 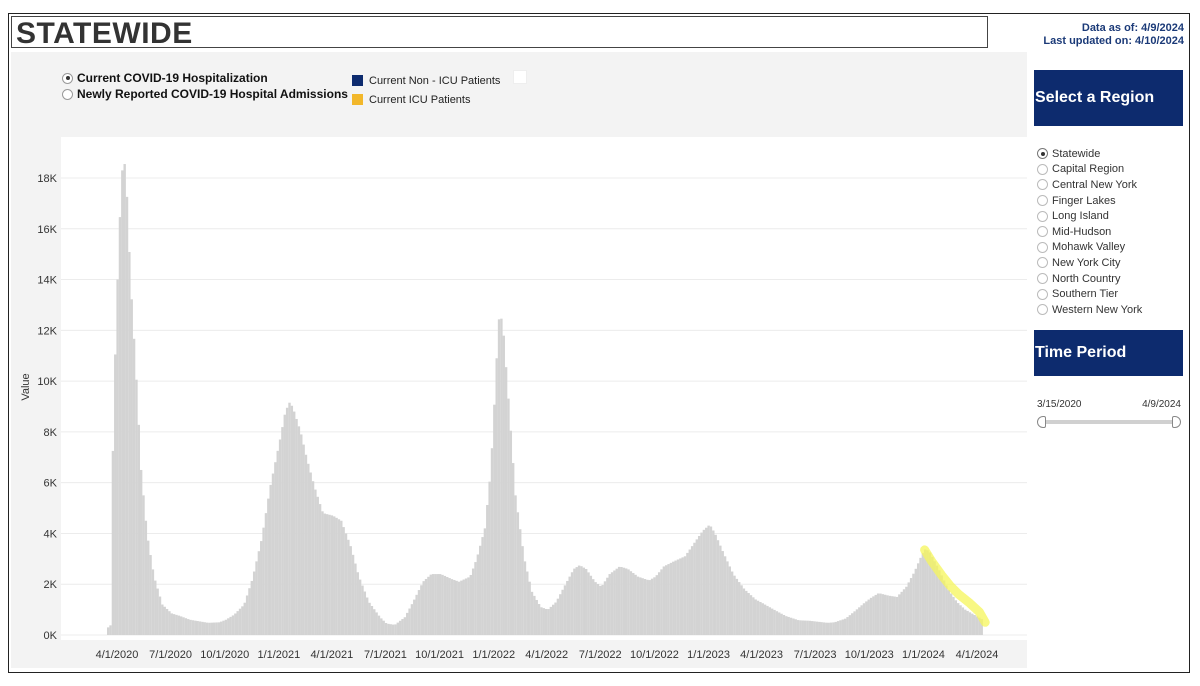 I want to click on region-option-new-york-city: New York City, so click(x=1089, y=263).